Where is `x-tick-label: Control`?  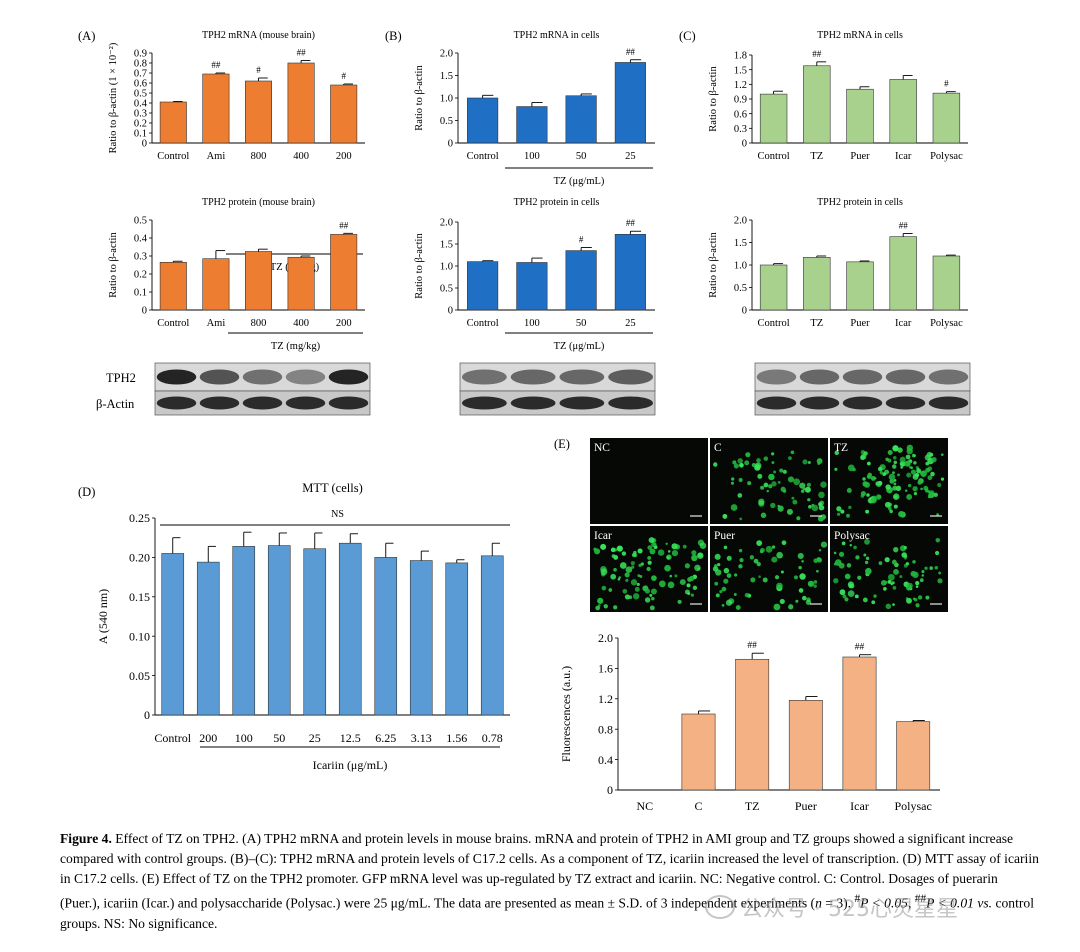
x-tick-label: Control is located at coordinates (173, 323).